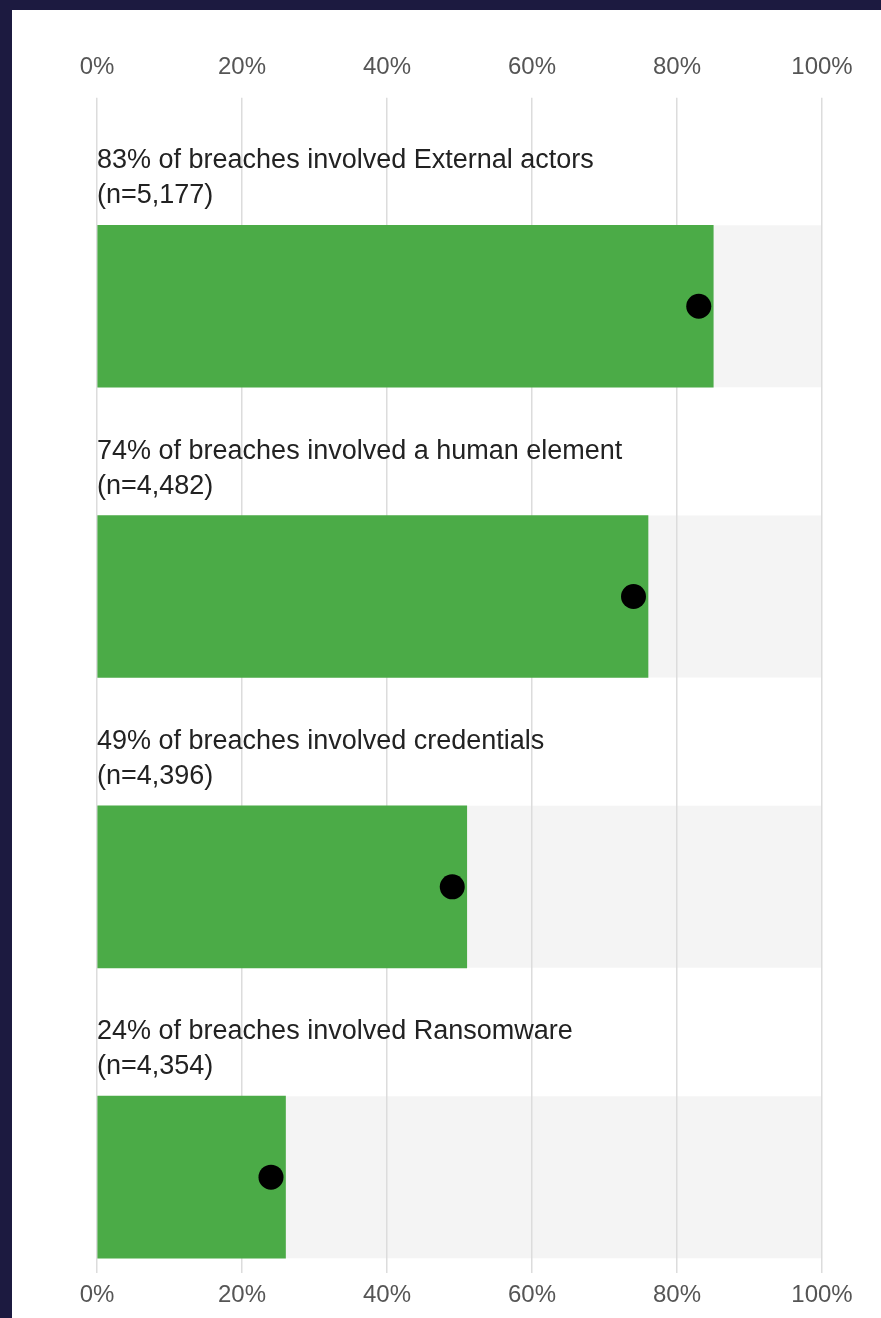 This screenshot has width=881, height=1318. Describe the element at coordinates (345, 177) in the screenshot. I see `y-tick-label: 83% of breaches involved External actors (n=5,177)` at that location.